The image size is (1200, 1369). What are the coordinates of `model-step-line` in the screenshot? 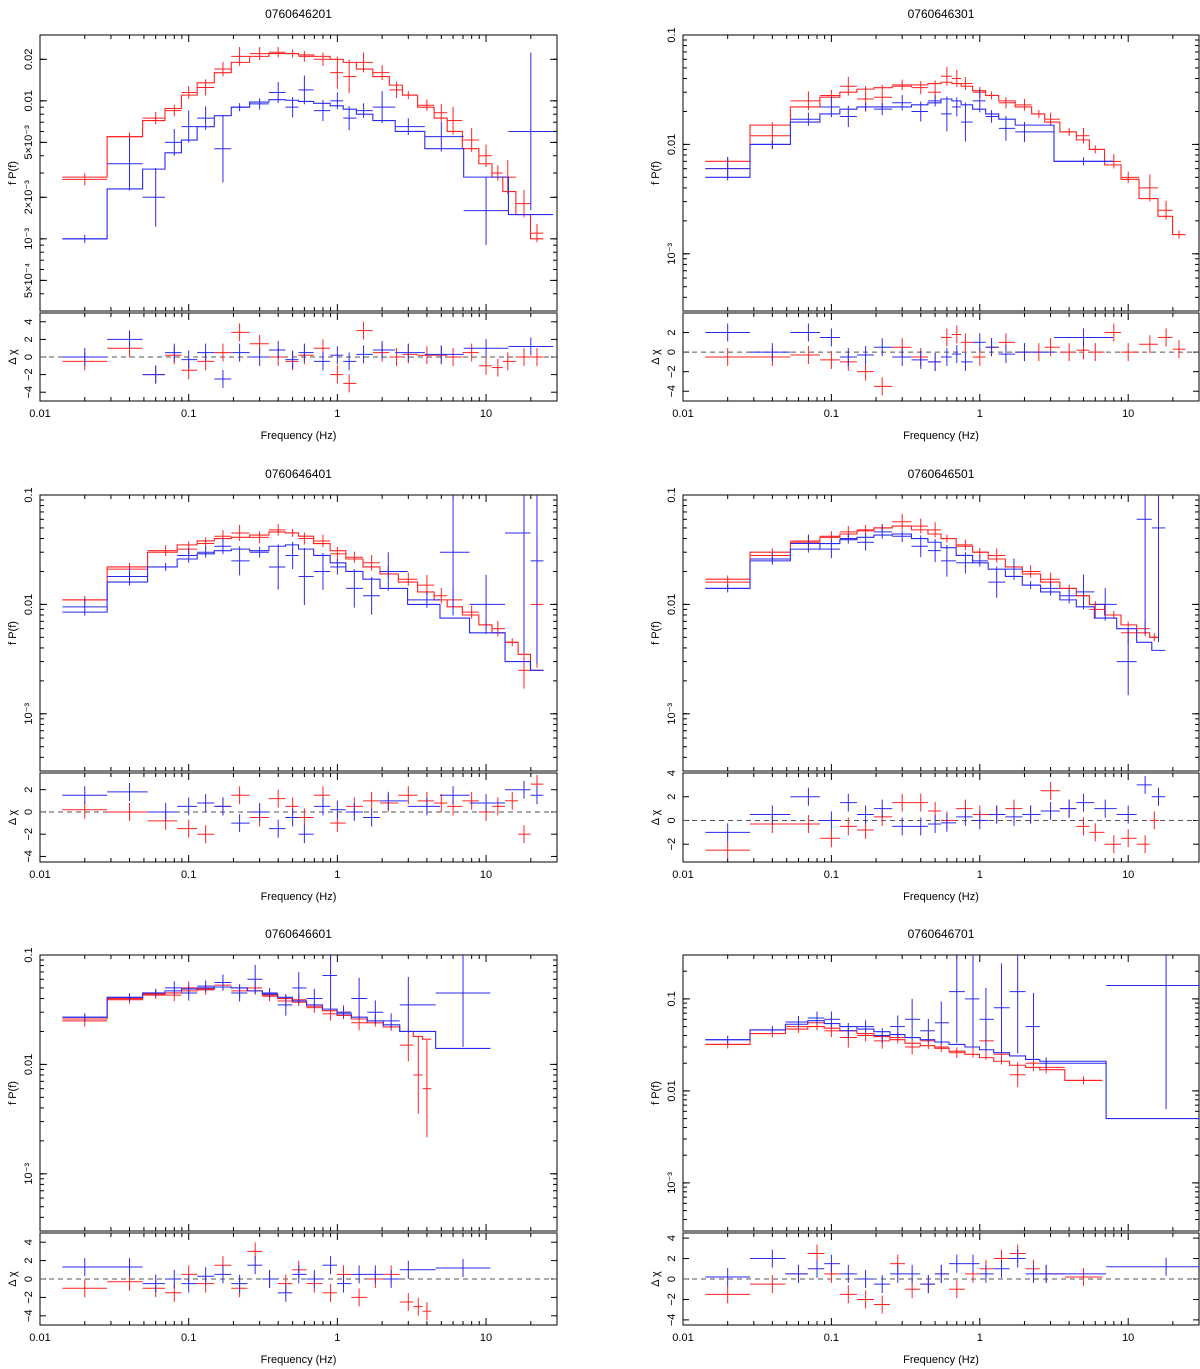 It's located at (932, 581).